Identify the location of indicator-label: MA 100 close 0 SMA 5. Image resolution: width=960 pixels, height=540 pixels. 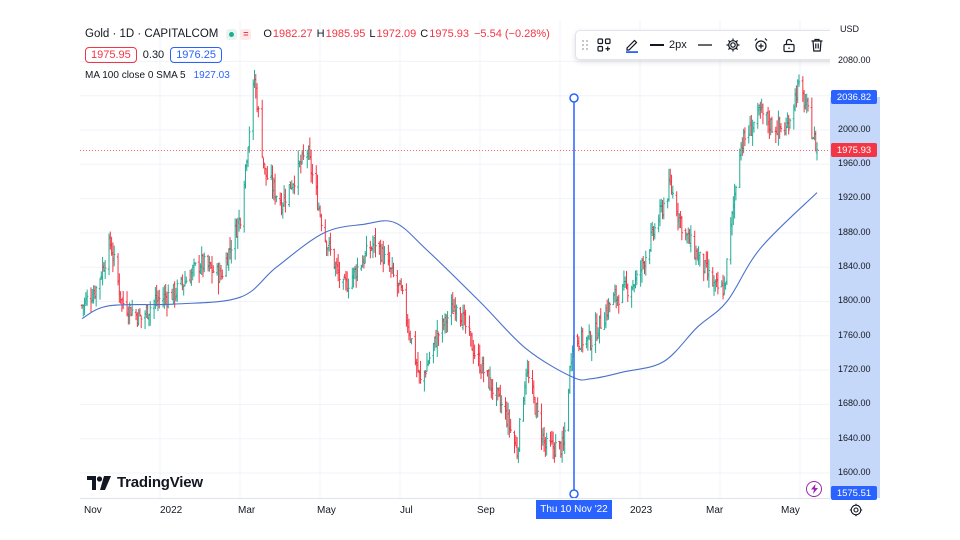
(135, 75).